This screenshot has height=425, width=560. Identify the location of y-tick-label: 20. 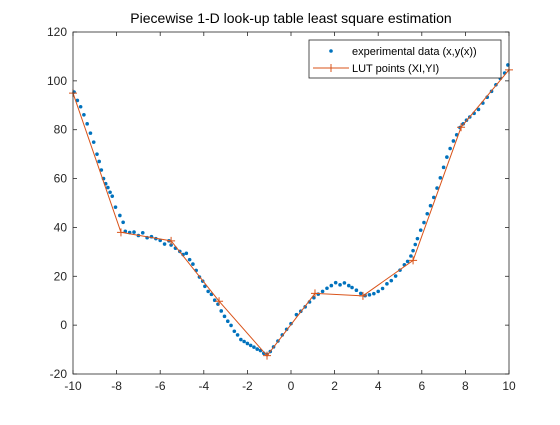
(61, 276).